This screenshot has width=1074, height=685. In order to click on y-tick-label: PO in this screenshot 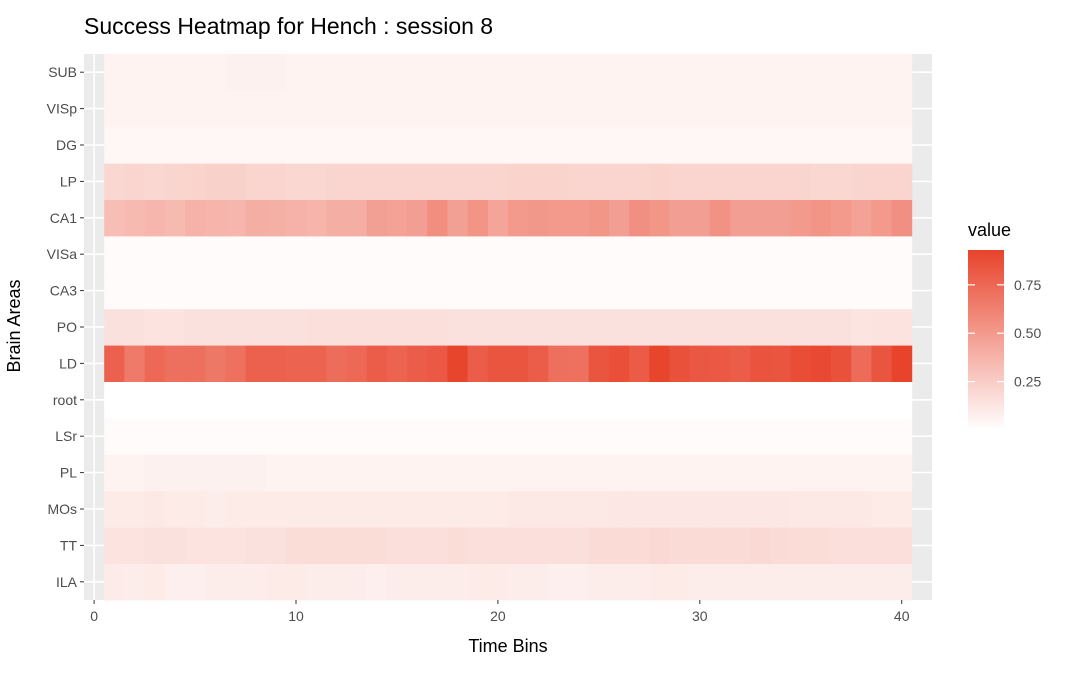, I will do `click(67, 327)`.